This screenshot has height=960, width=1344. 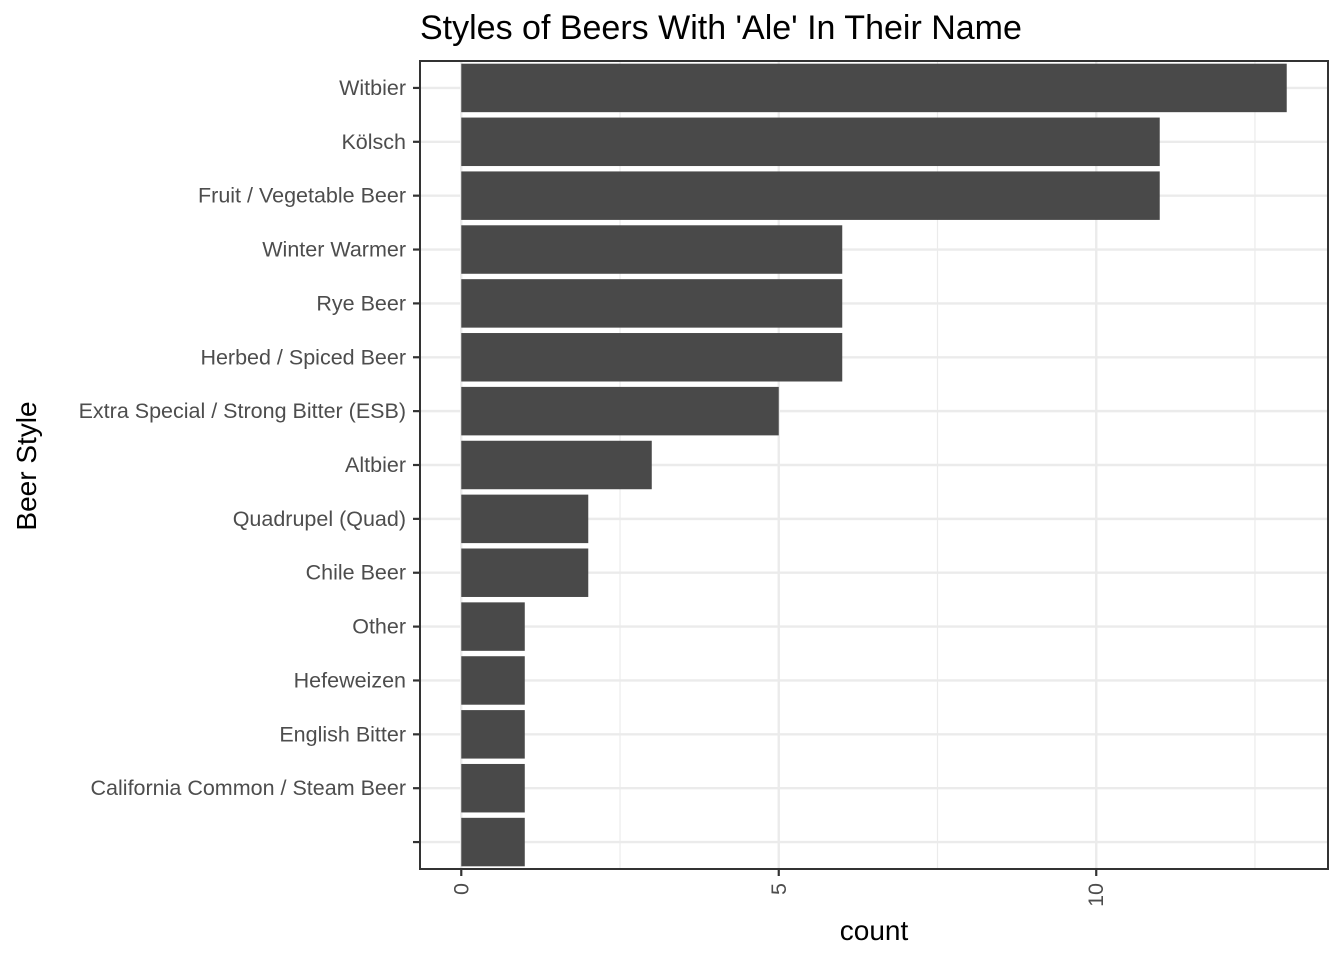 What do you see at coordinates (248, 788) in the screenshot?
I see `y-tick-label: California Common / Steam Beer` at bounding box center [248, 788].